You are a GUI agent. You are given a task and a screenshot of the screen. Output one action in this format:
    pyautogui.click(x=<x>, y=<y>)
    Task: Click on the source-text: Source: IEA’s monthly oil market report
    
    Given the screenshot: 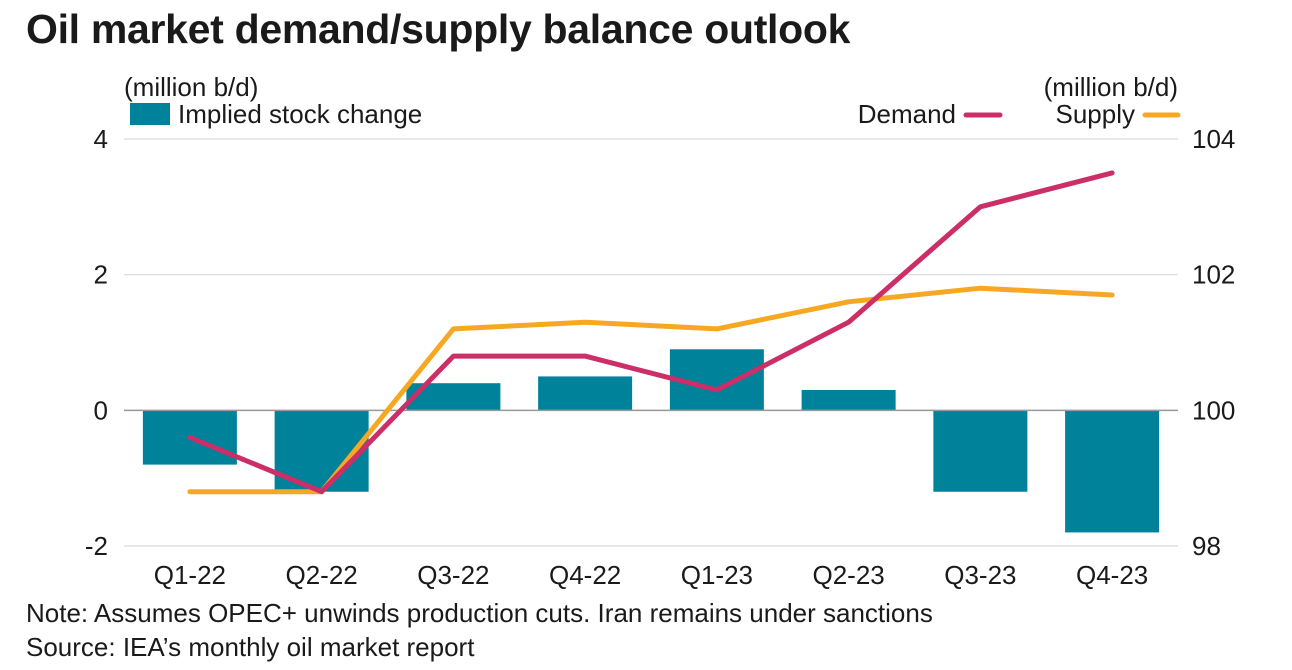 What is the action you would take?
    pyautogui.click(x=250, y=647)
    